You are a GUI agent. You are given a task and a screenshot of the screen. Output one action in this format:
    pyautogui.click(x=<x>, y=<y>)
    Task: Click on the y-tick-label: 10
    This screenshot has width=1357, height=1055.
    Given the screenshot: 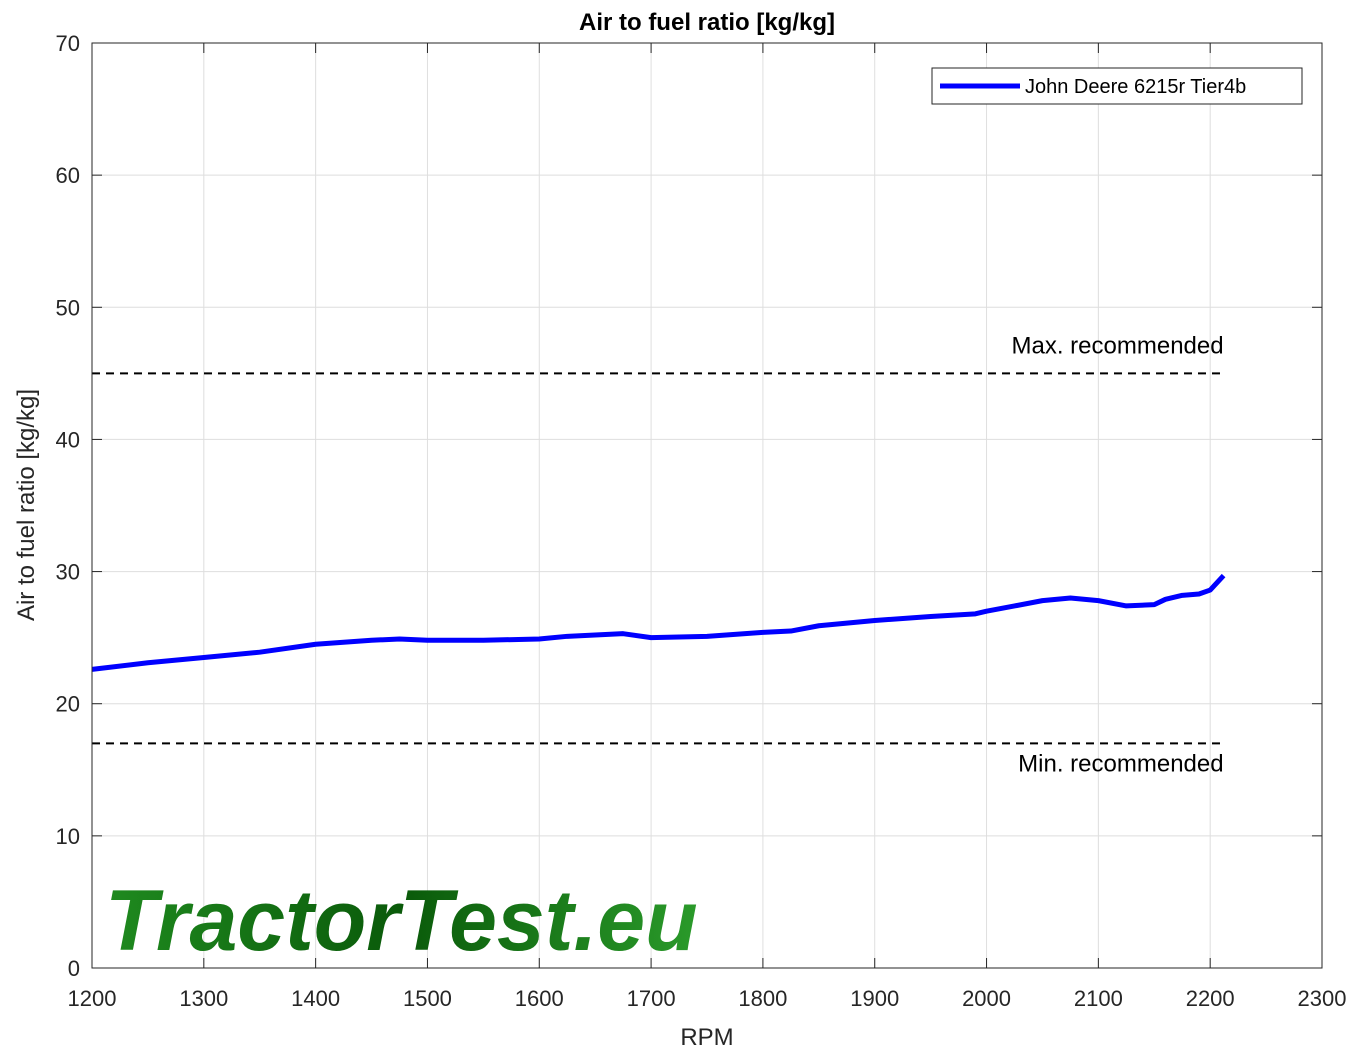 What is the action you would take?
    pyautogui.click(x=68, y=836)
    